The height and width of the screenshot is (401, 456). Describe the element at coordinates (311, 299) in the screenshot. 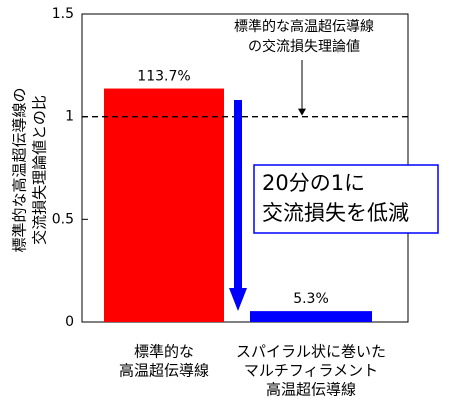

I see `value-label: 5.3%` at that location.